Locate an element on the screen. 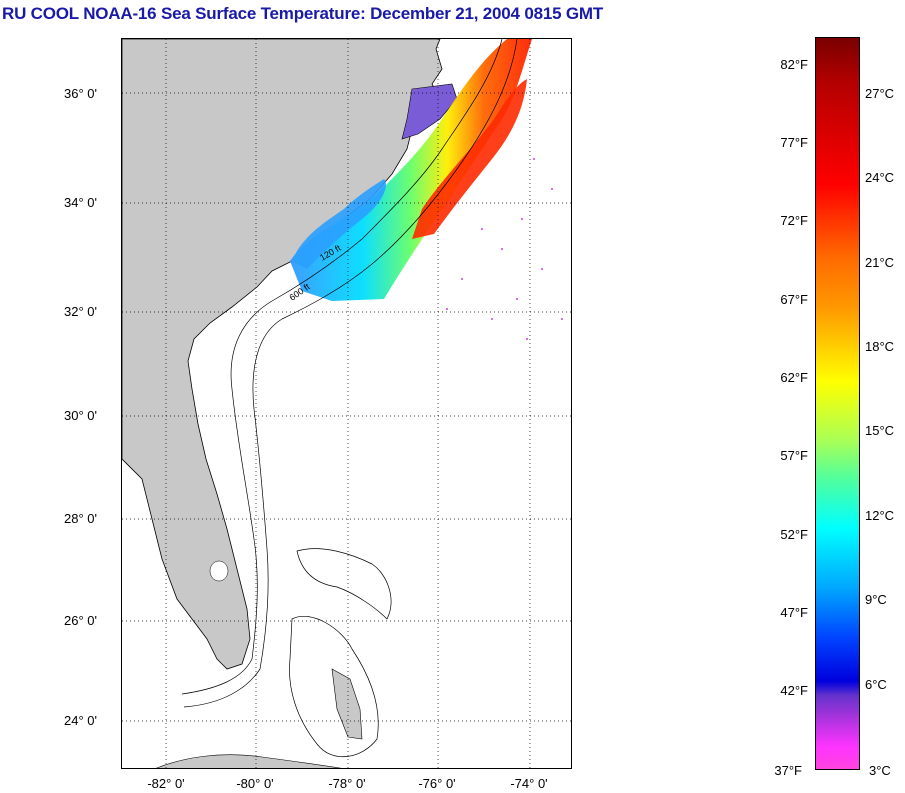 Image resolution: width=905 pixels, height=793 pixels. f-label-72: 72°F is located at coordinates (794, 220).